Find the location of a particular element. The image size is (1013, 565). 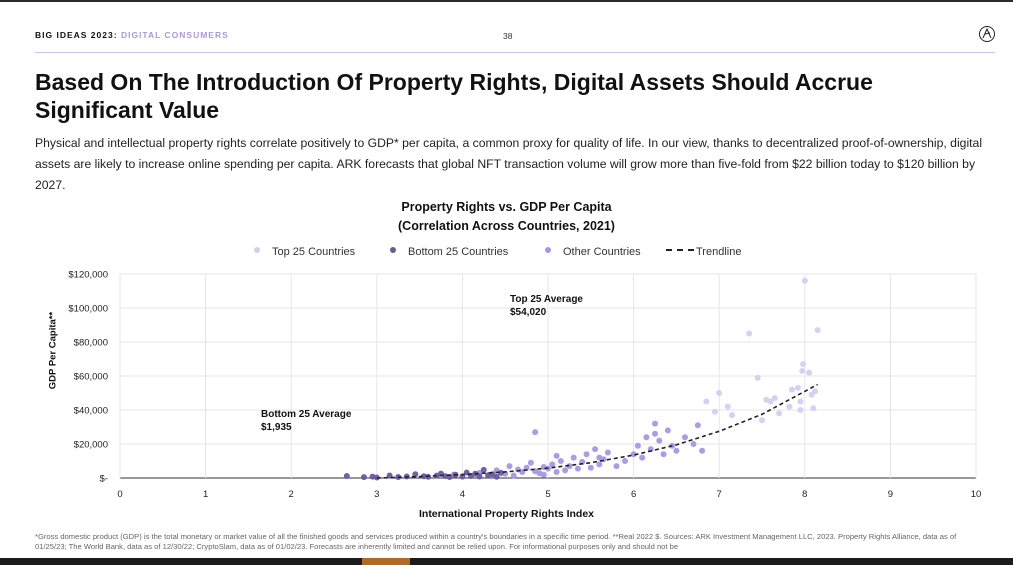

legend-item-bottom25: Bottom 25 Countries is located at coordinates (449, 252).